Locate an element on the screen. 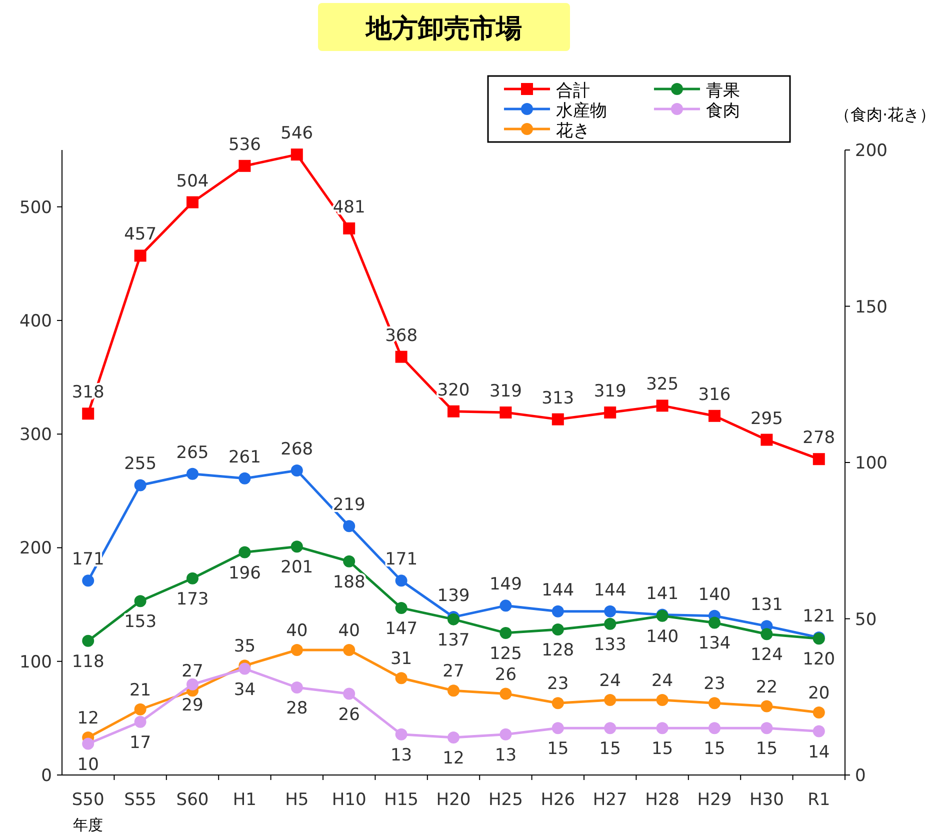 This screenshot has height=835, width=928. data-label: 196 is located at coordinates (244, 573).